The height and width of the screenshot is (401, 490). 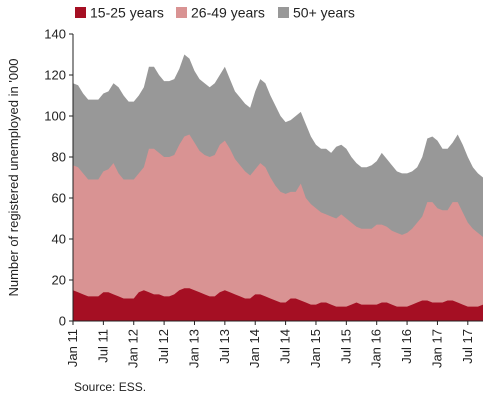 I want to click on x-tick-label: Jul 13, so click(x=224, y=346).